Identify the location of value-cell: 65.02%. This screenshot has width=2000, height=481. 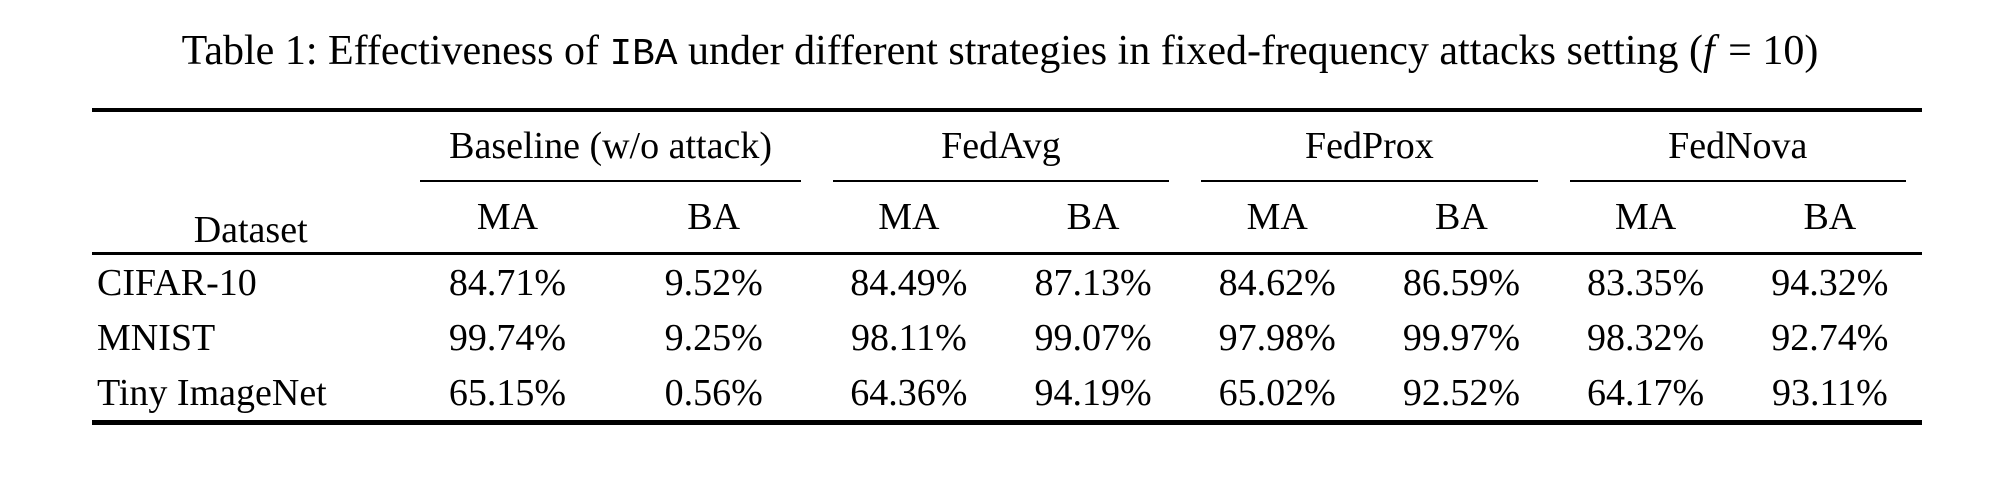
(1277, 392).